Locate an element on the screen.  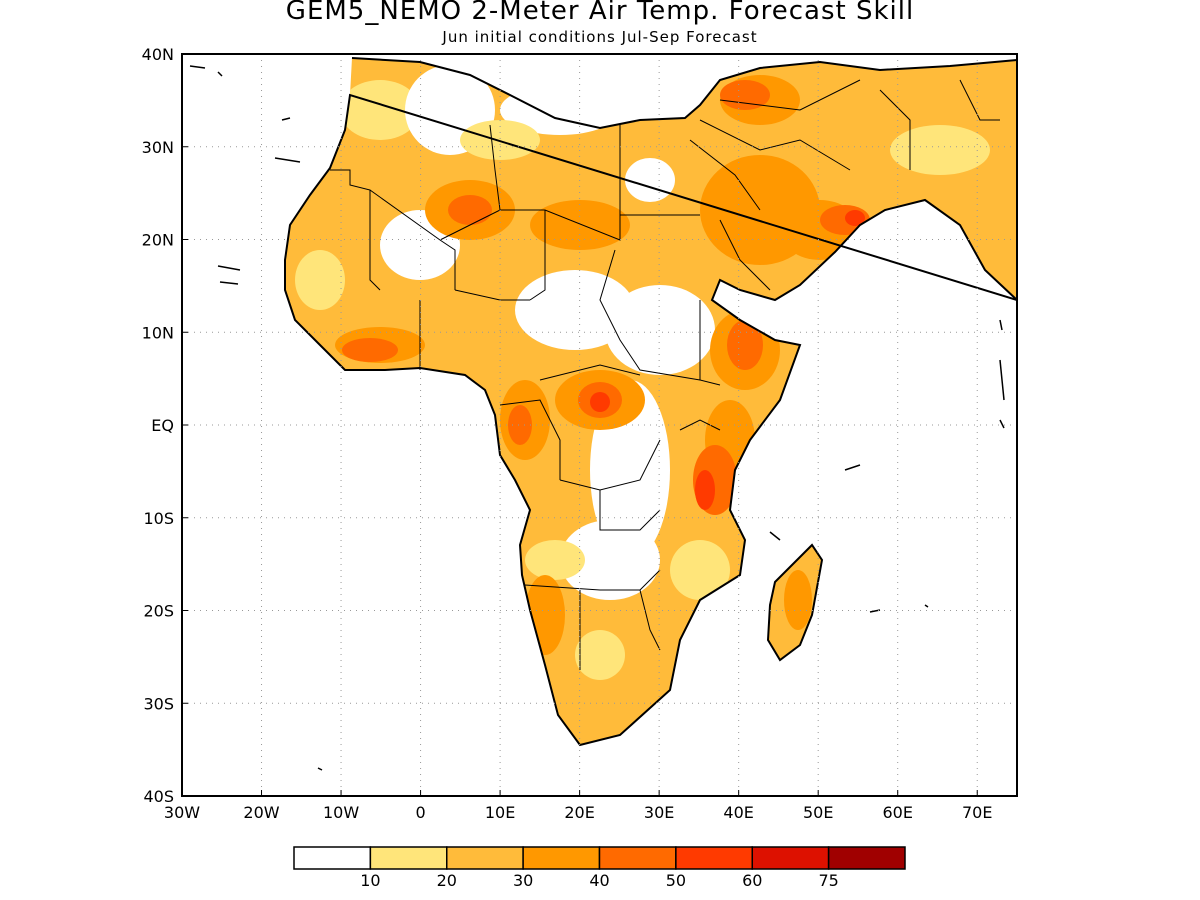
colorbar-label: 60 is located at coordinates (752, 880).